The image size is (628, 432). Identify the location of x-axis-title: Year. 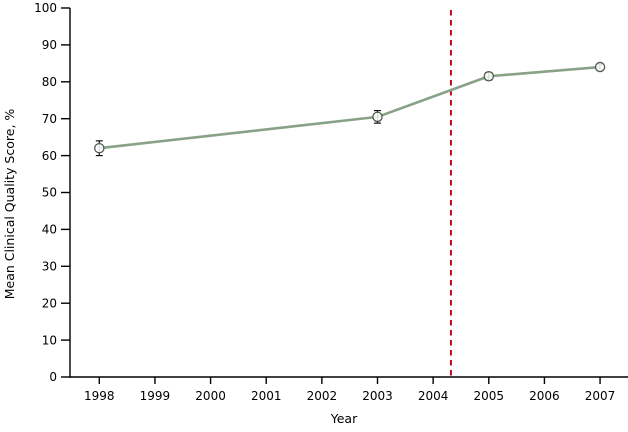
(344, 418).